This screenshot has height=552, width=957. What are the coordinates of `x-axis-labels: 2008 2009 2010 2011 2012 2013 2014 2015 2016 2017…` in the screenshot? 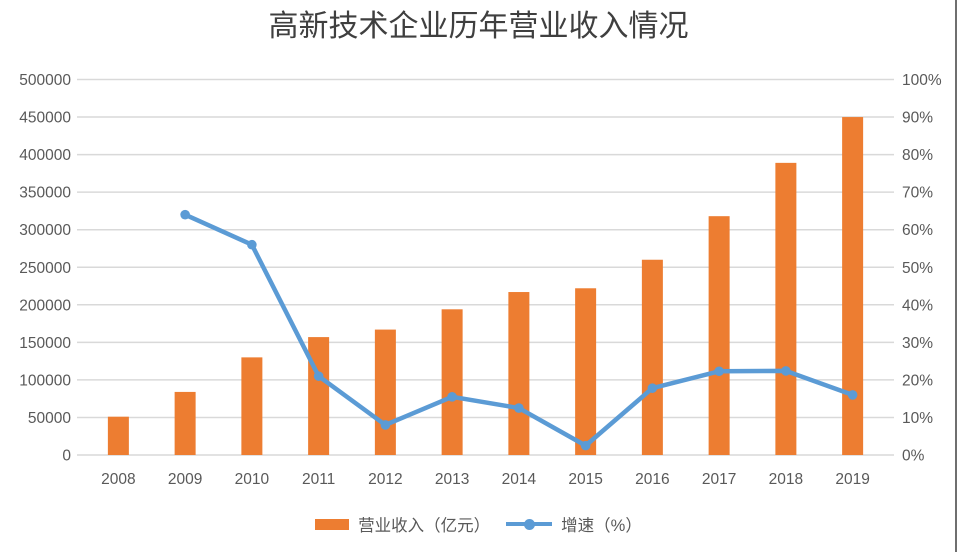 It's located at (485, 479).